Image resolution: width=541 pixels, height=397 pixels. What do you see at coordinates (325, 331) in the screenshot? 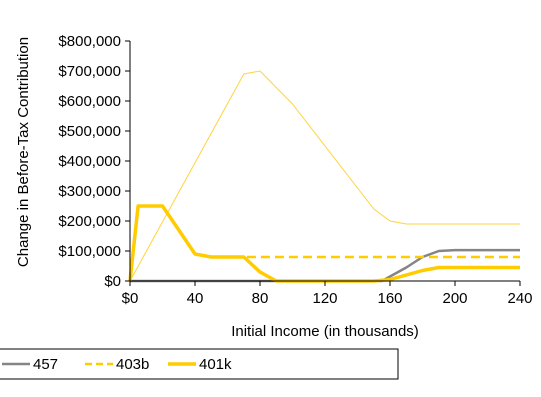
I see `x-axis-title: Initial Income (in thousands)` at bounding box center [325, 331].